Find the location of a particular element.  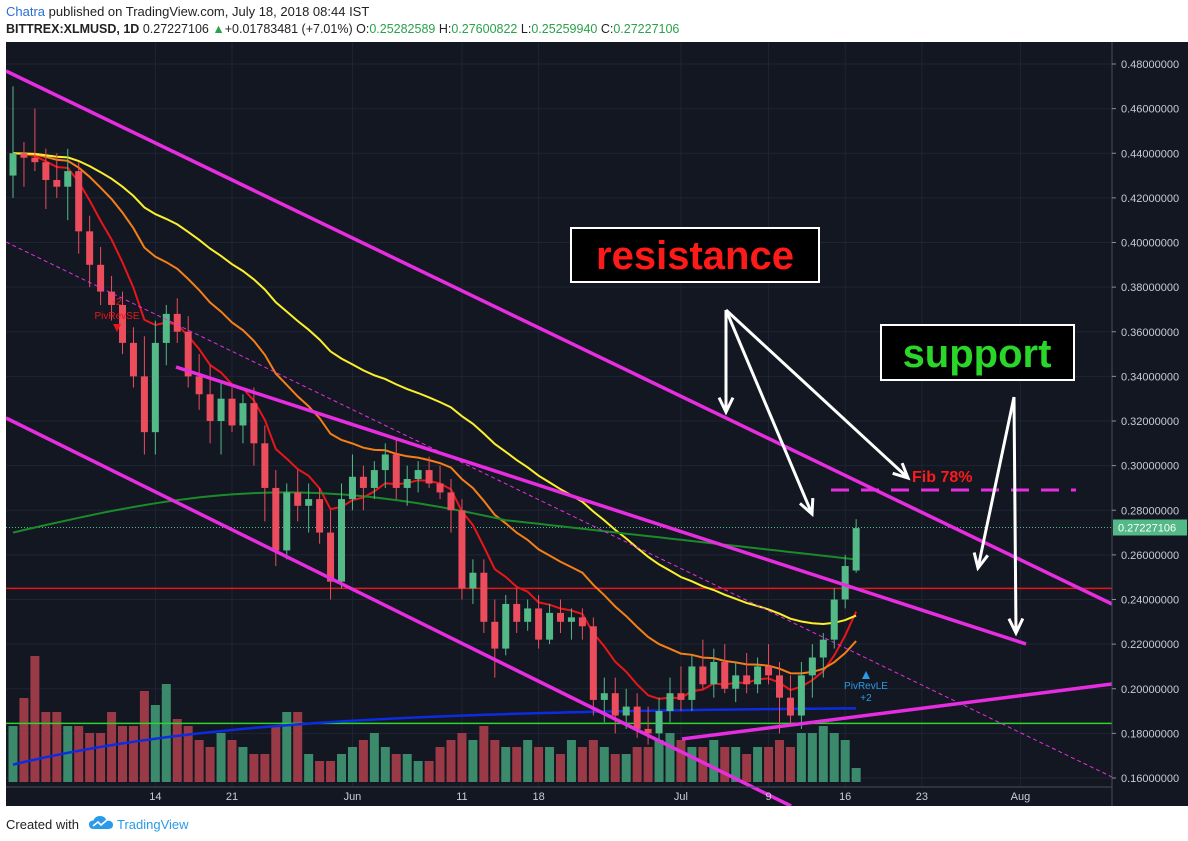

tradingview-cloud-icon is located at coordinates (101, 823).